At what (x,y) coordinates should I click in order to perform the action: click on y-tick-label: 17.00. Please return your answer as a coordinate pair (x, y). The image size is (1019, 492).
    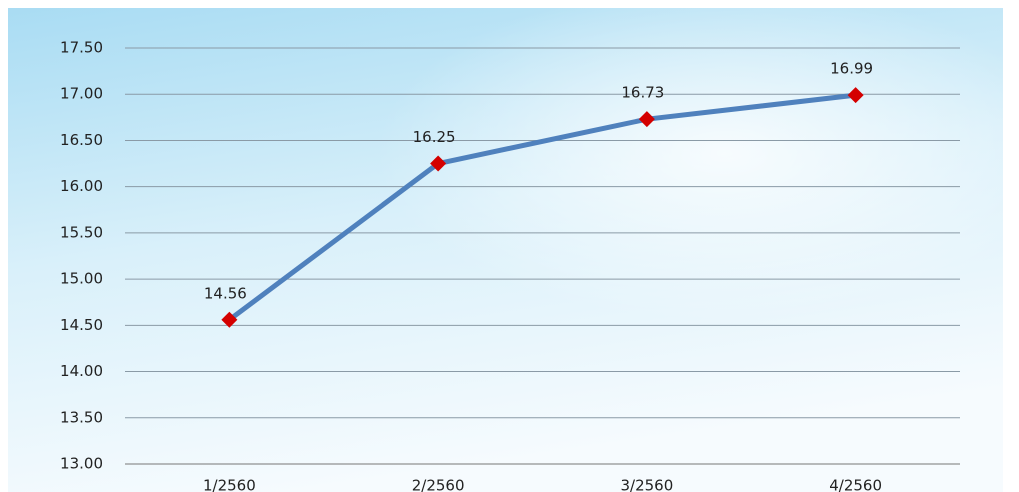
    Looking at the image, I should click on (81, 94).